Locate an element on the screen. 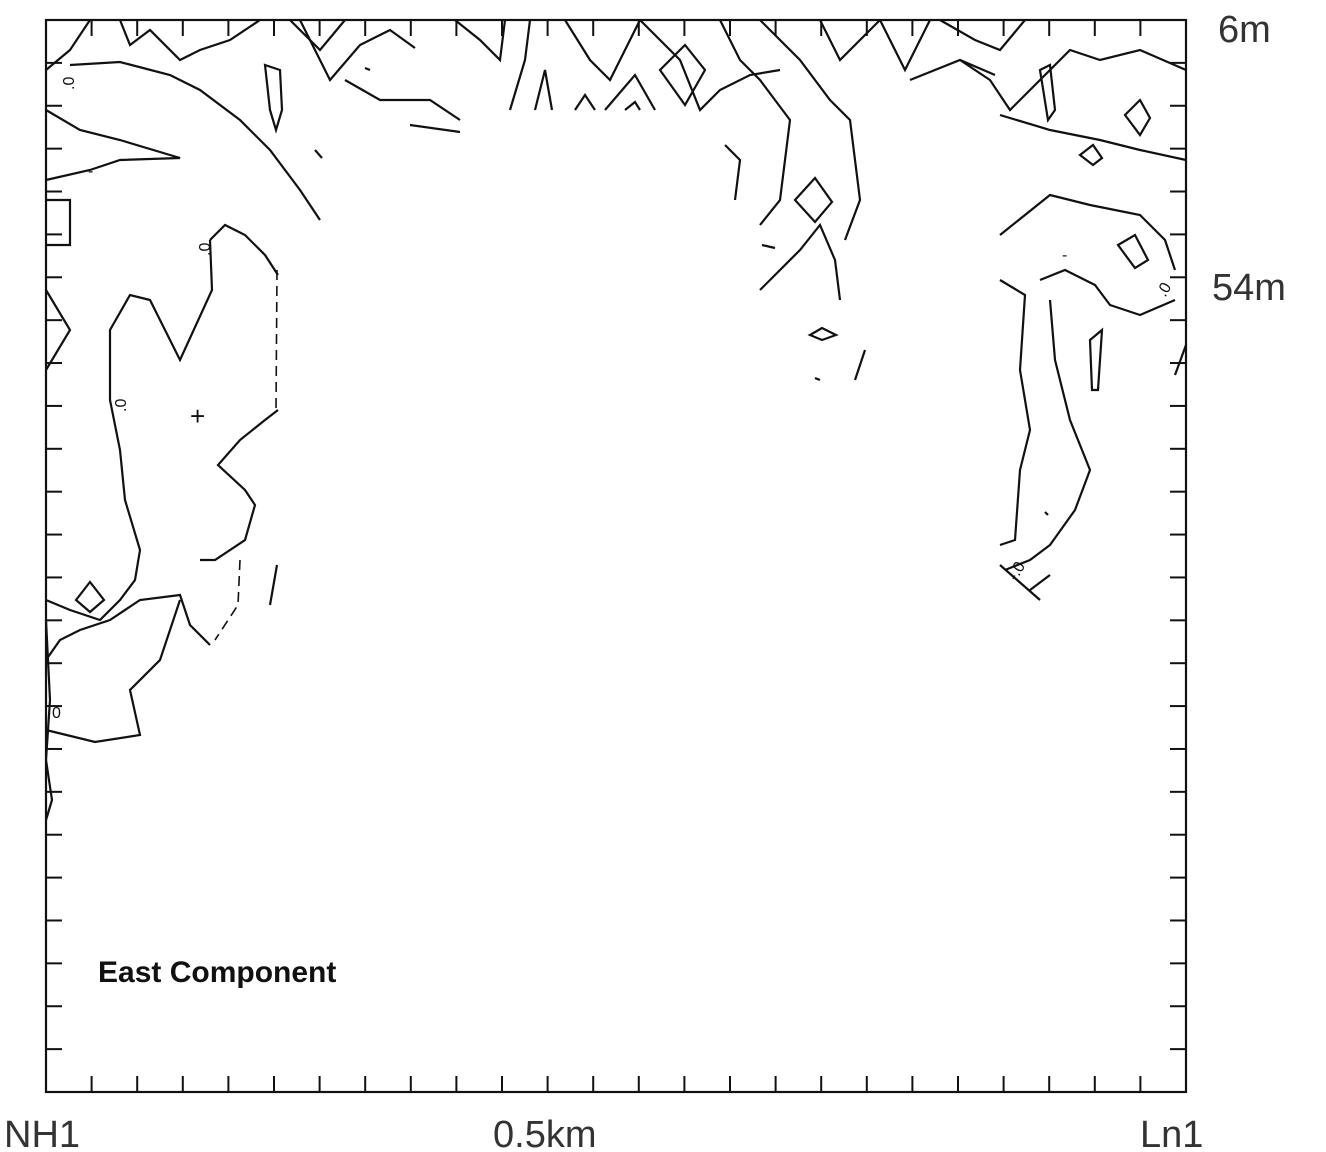 This screenshot has height=1152, width=1326. extremum-marker: + is located at coordinates (197, 416).